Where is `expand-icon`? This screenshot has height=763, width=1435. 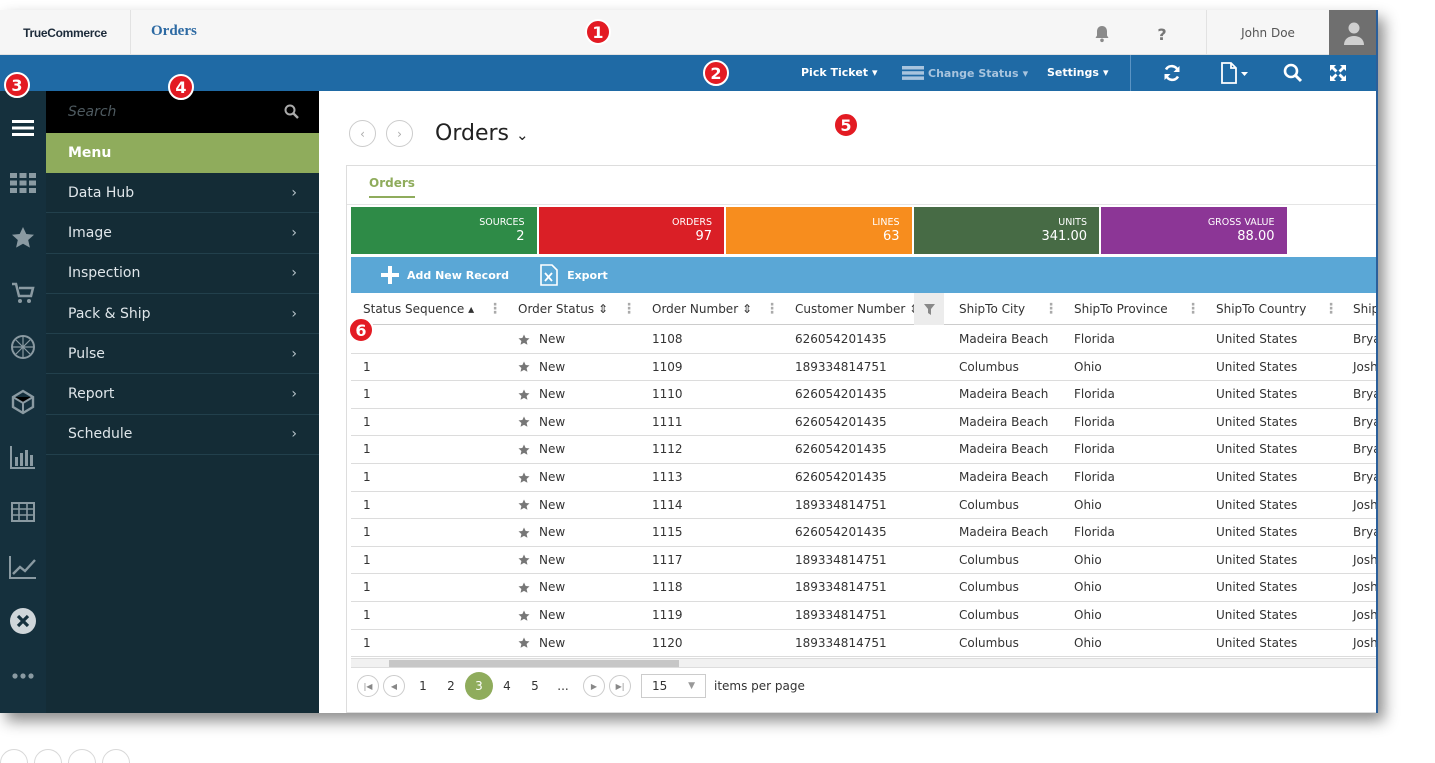 expand-icon is located at coordinates (1338, 73).